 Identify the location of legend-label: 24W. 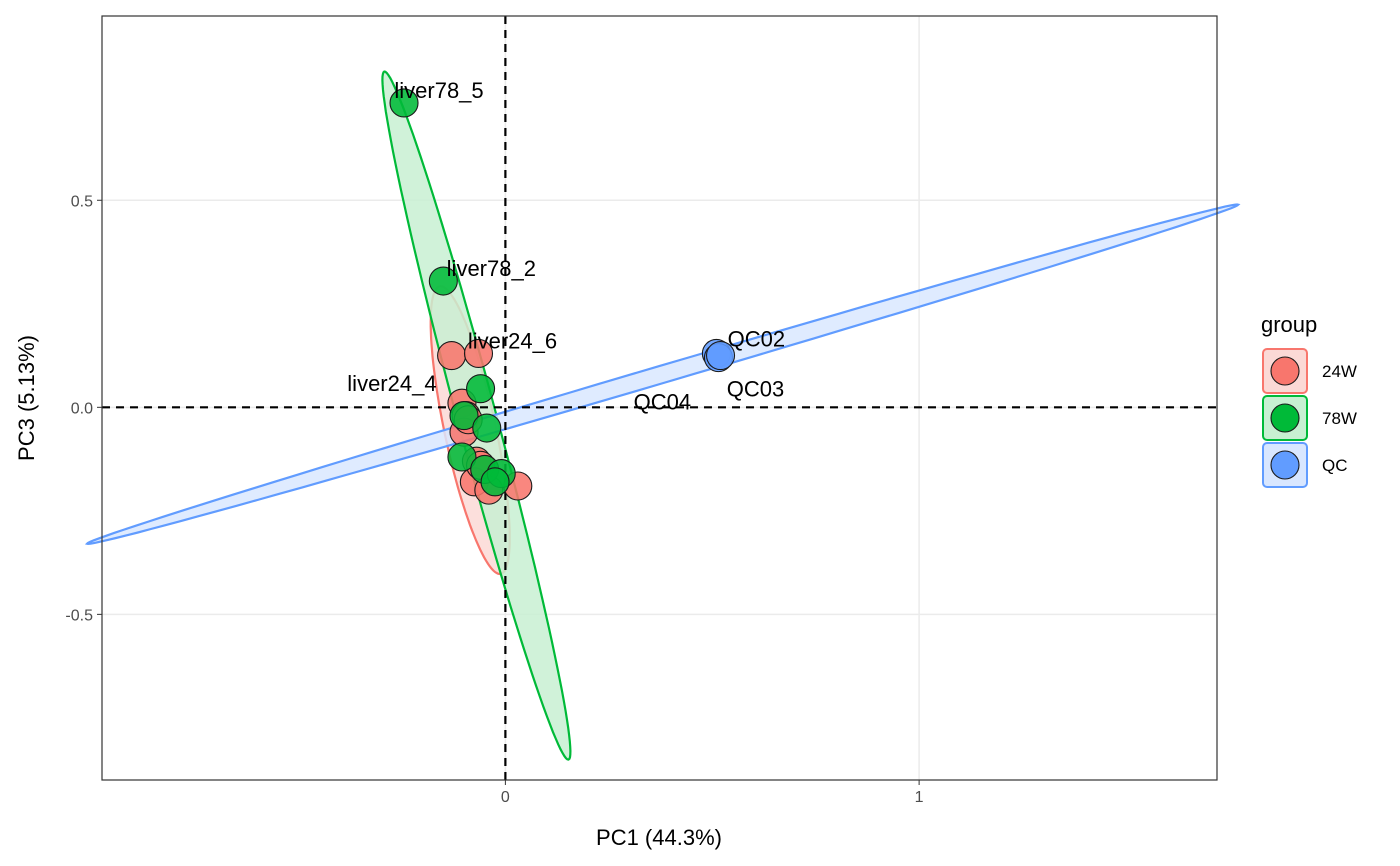
(1339, 371).